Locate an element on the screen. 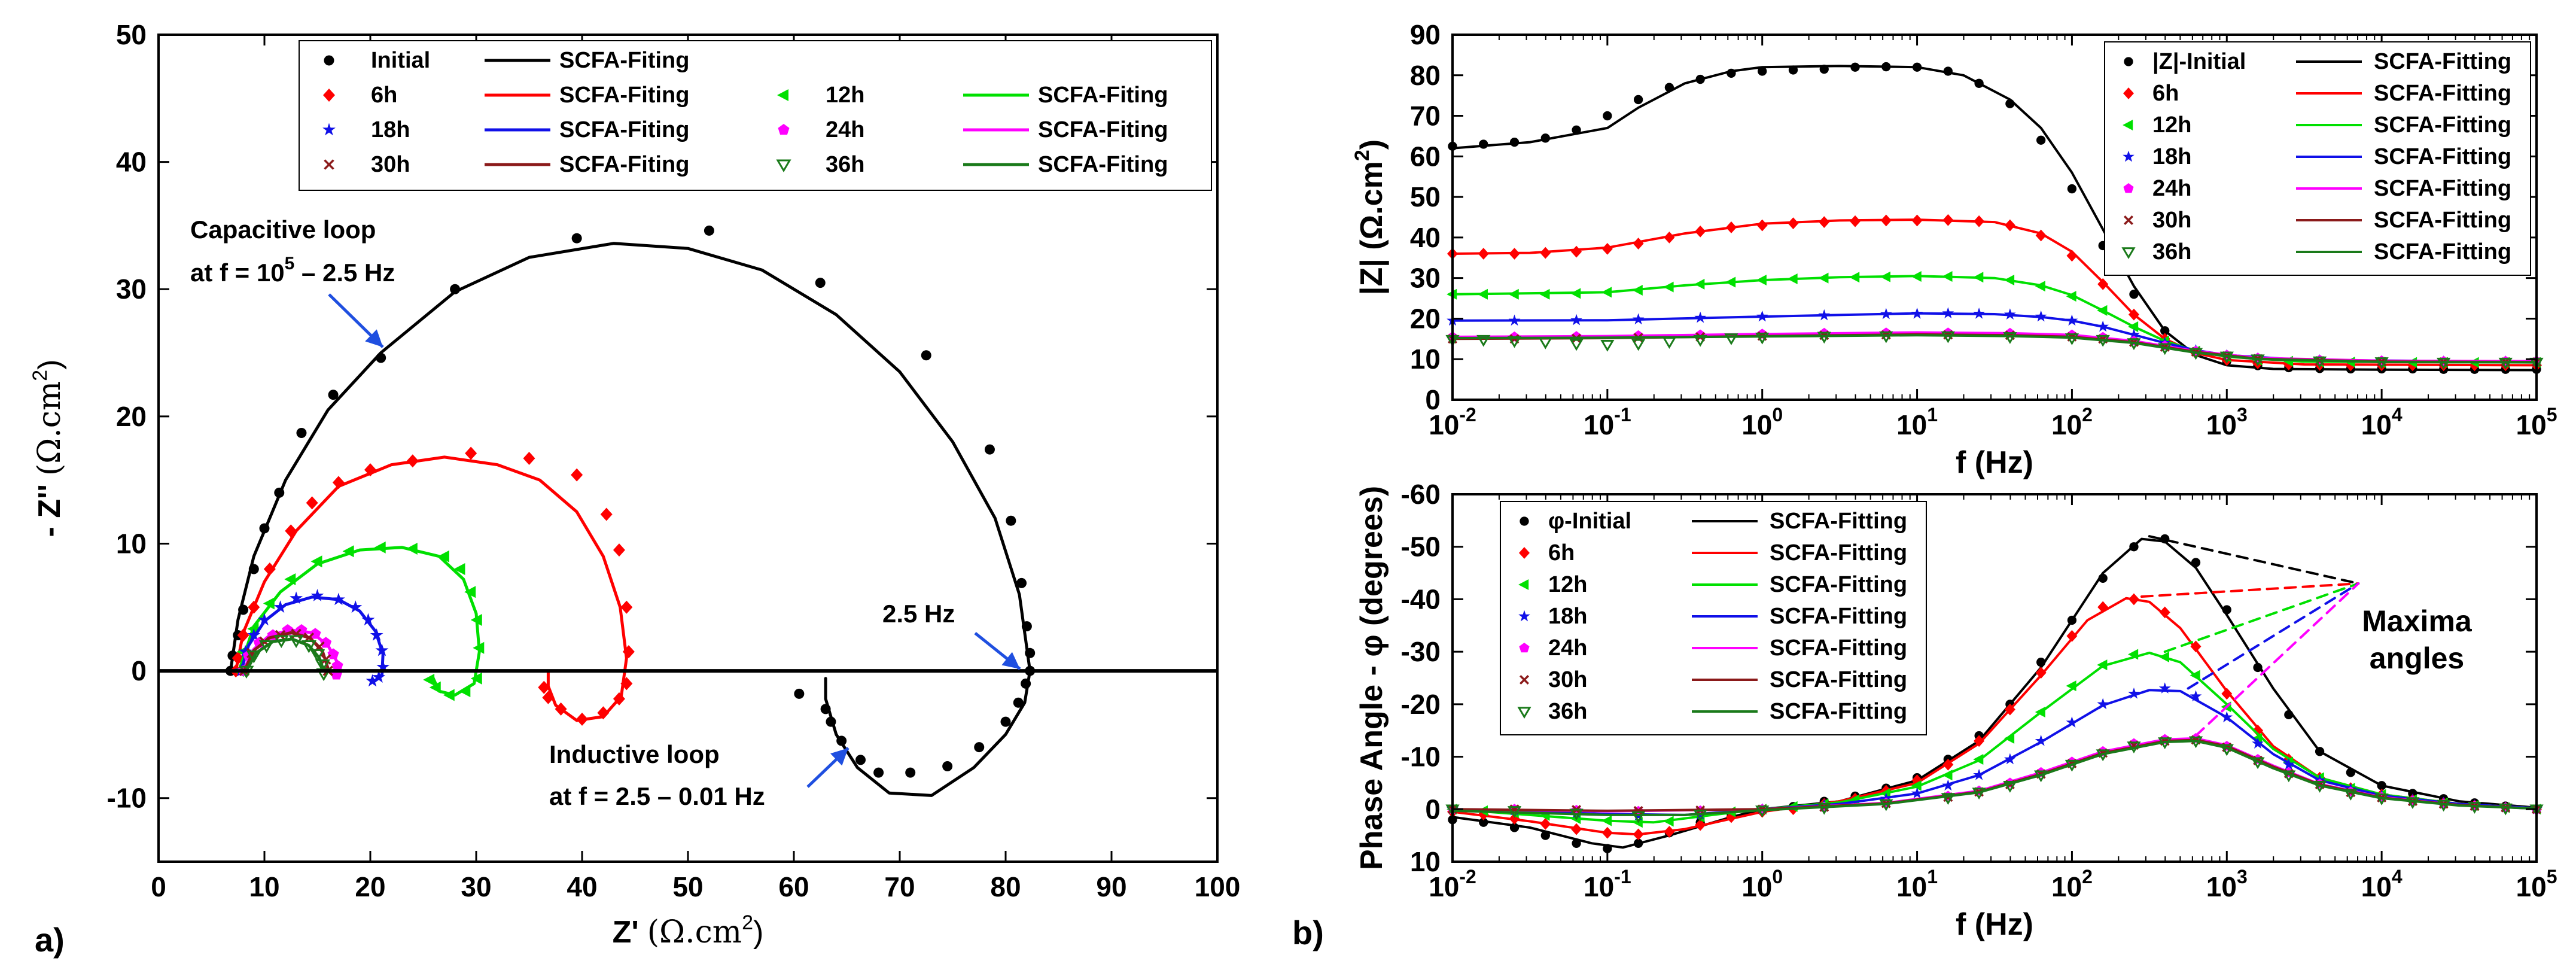  x-tick-label: 20 is located at coordinates (370, 887).